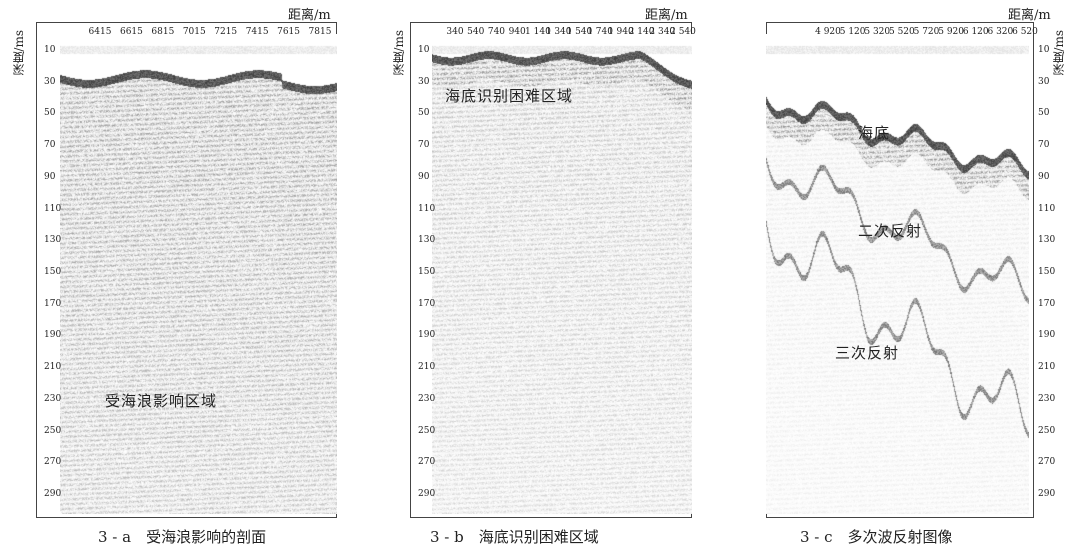 The height and width of the screenshot is (550, 1080). What do you see at coordinates (600, 32) in the screenshot?
I see `x-tick-label: 1 740` at bounding box center [600, 32].